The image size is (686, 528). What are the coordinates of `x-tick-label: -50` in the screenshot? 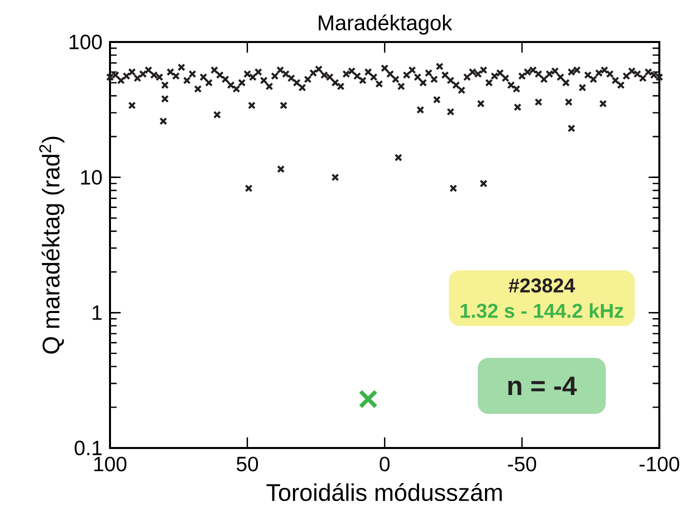 It's located at (522, 464).